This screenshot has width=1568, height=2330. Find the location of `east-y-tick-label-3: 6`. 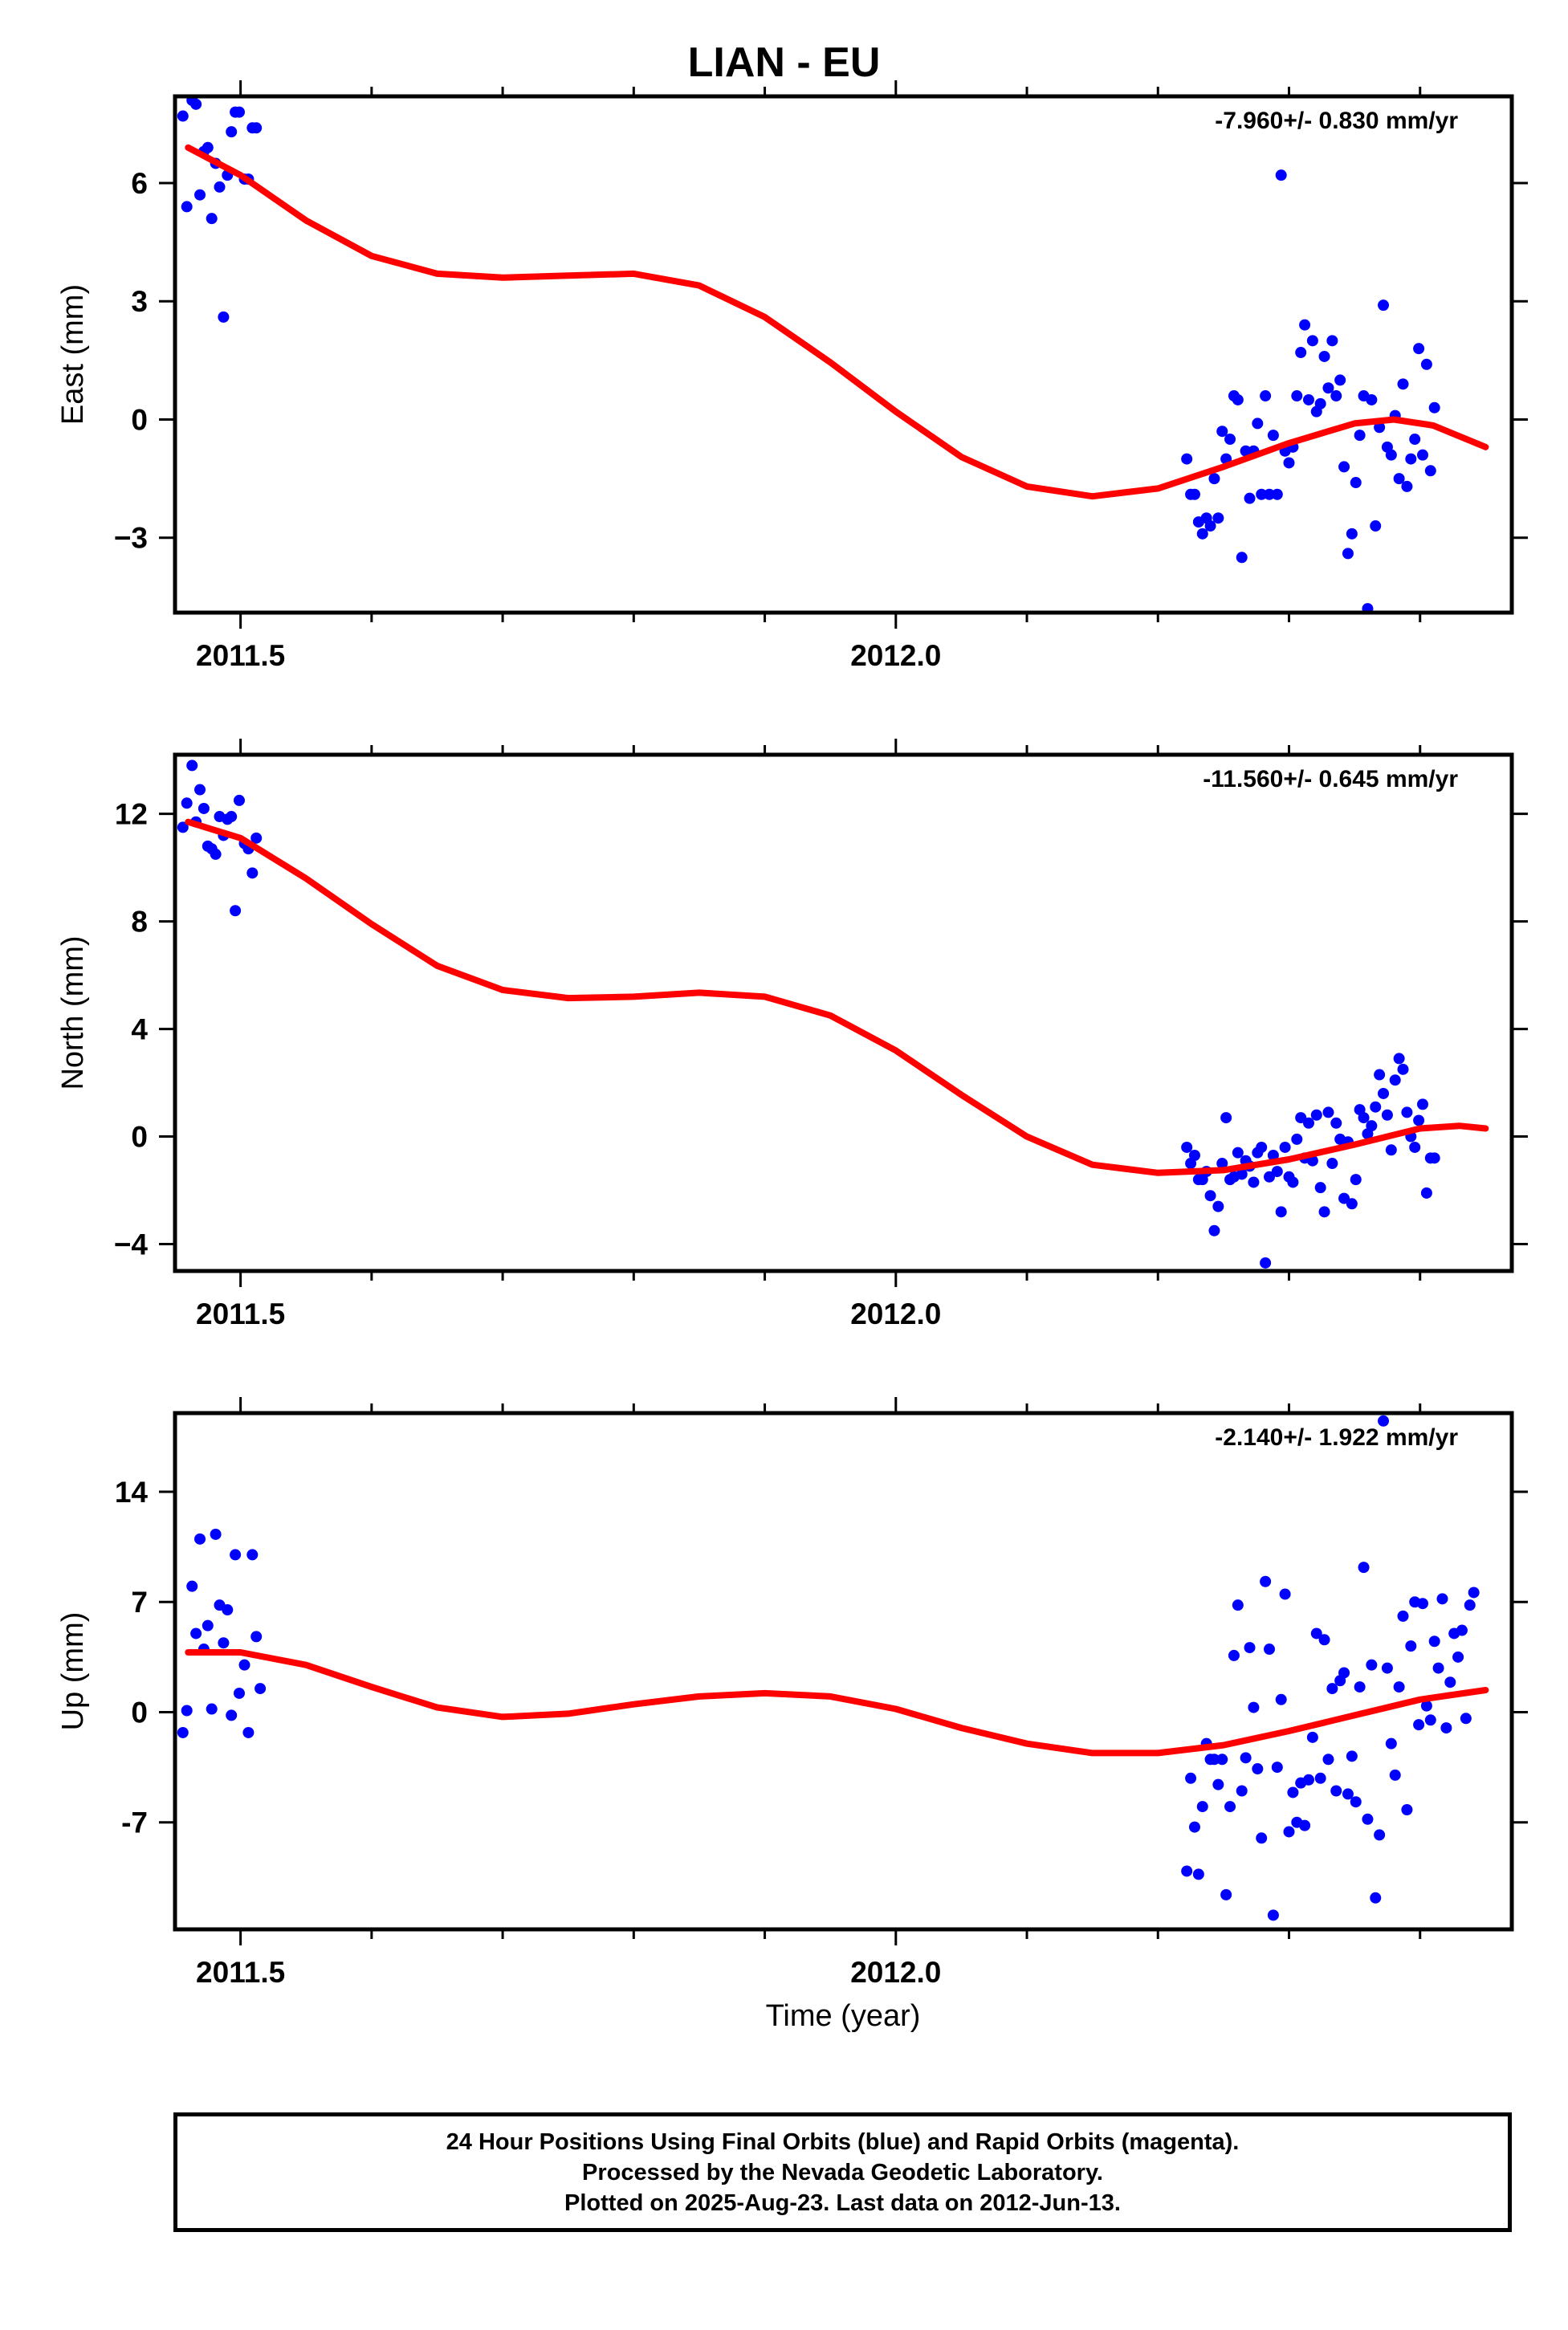

east-y-tick-label-3: 6 is located at coordinates (139, 183).